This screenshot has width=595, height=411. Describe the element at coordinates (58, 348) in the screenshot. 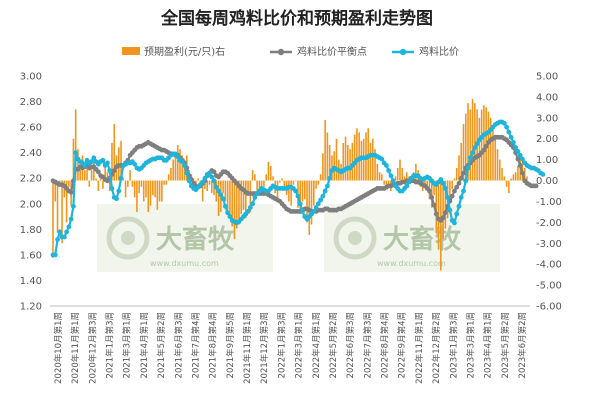

I see `x-tick-label: 2020年10月第1周` at that location.